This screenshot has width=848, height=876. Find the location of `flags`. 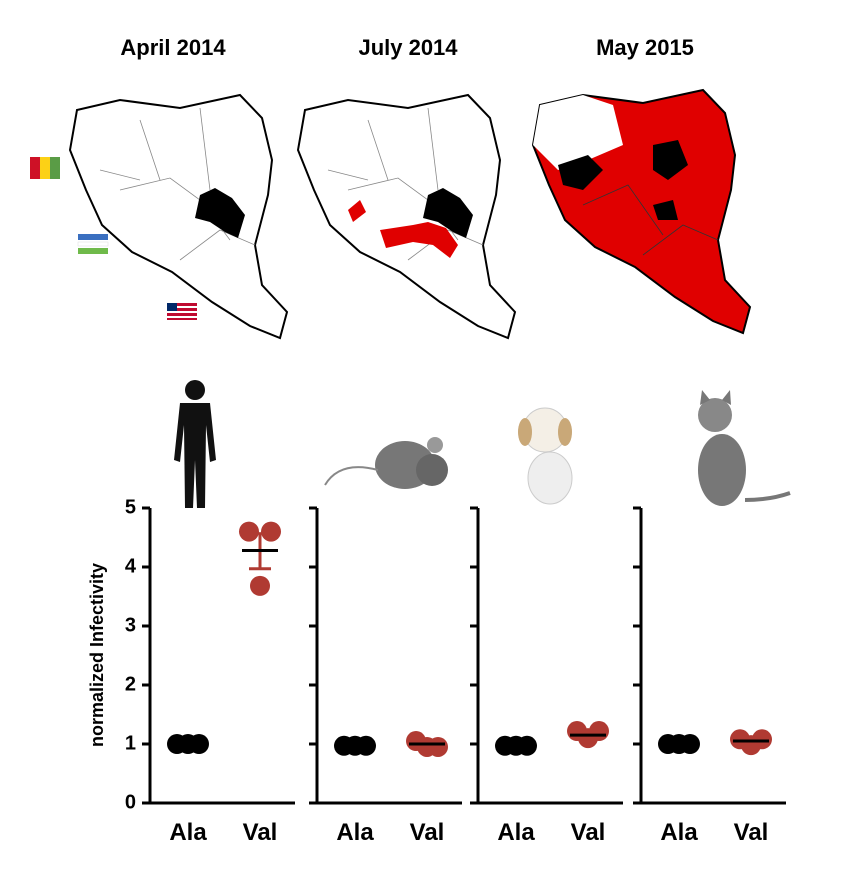

flags is located at coordinates (113, 238).